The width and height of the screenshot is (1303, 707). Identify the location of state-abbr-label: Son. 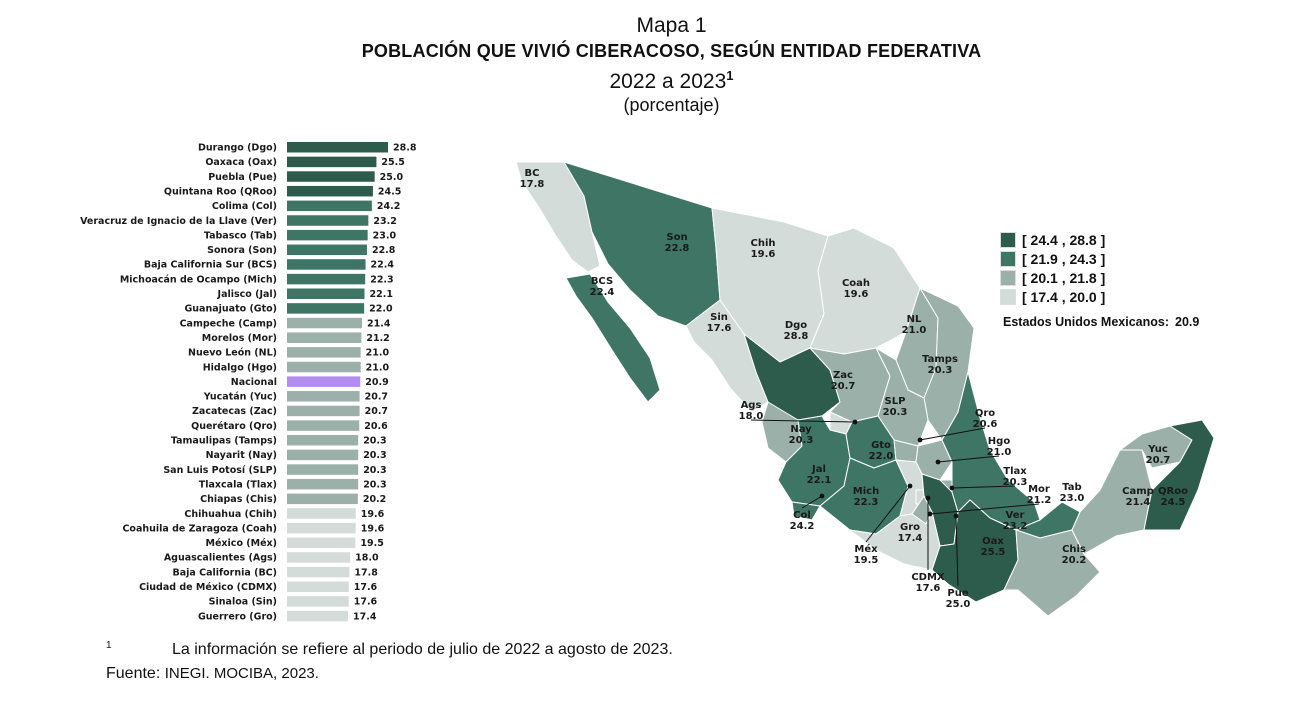
(676, 237).